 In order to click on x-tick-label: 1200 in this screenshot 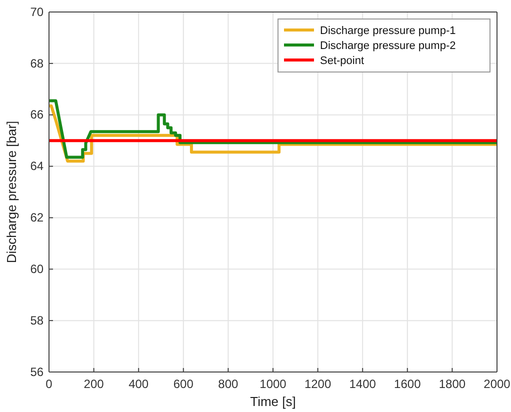, I will do `click(318, 384)`.